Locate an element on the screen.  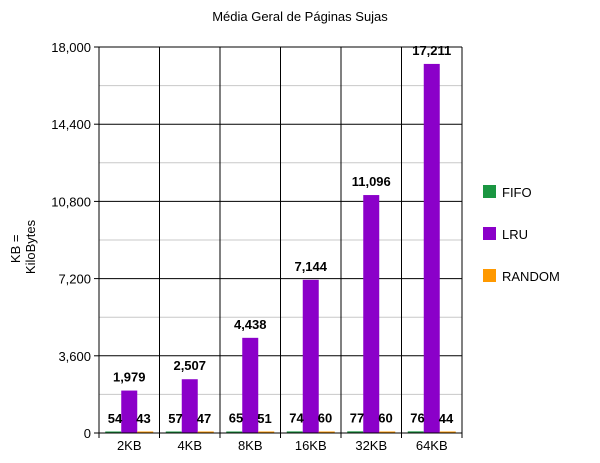
data-label: 77 is located at coordinates (357, 417).